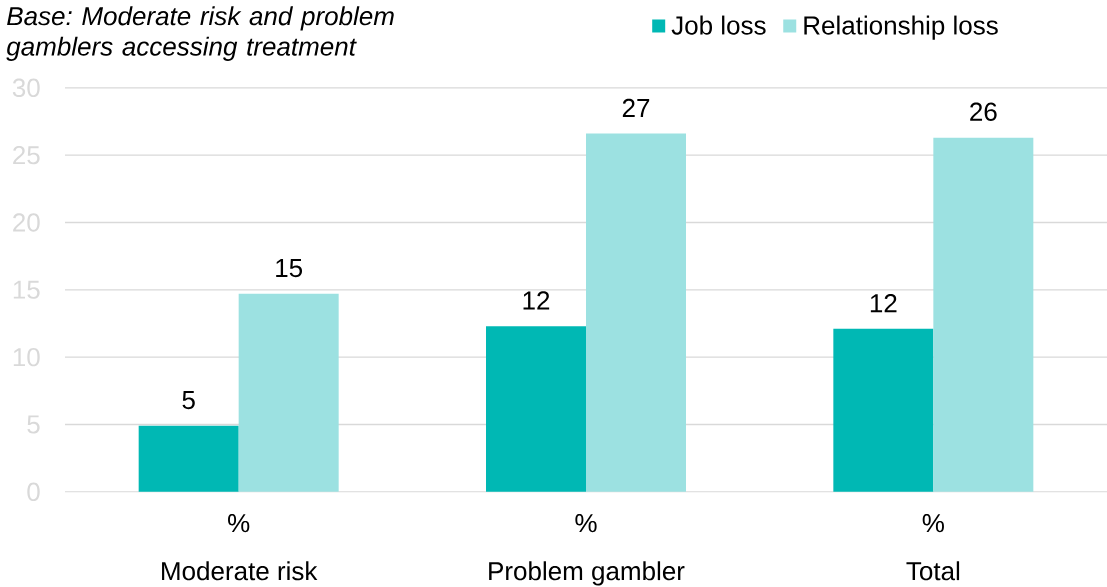 Image resolution: width=1107 pixels, height=587 pixels. What do you see at coordinates (240, 571) in the screenshot?
I see `x-tick-label: Moderate risk` at bounding box center [240, 571].